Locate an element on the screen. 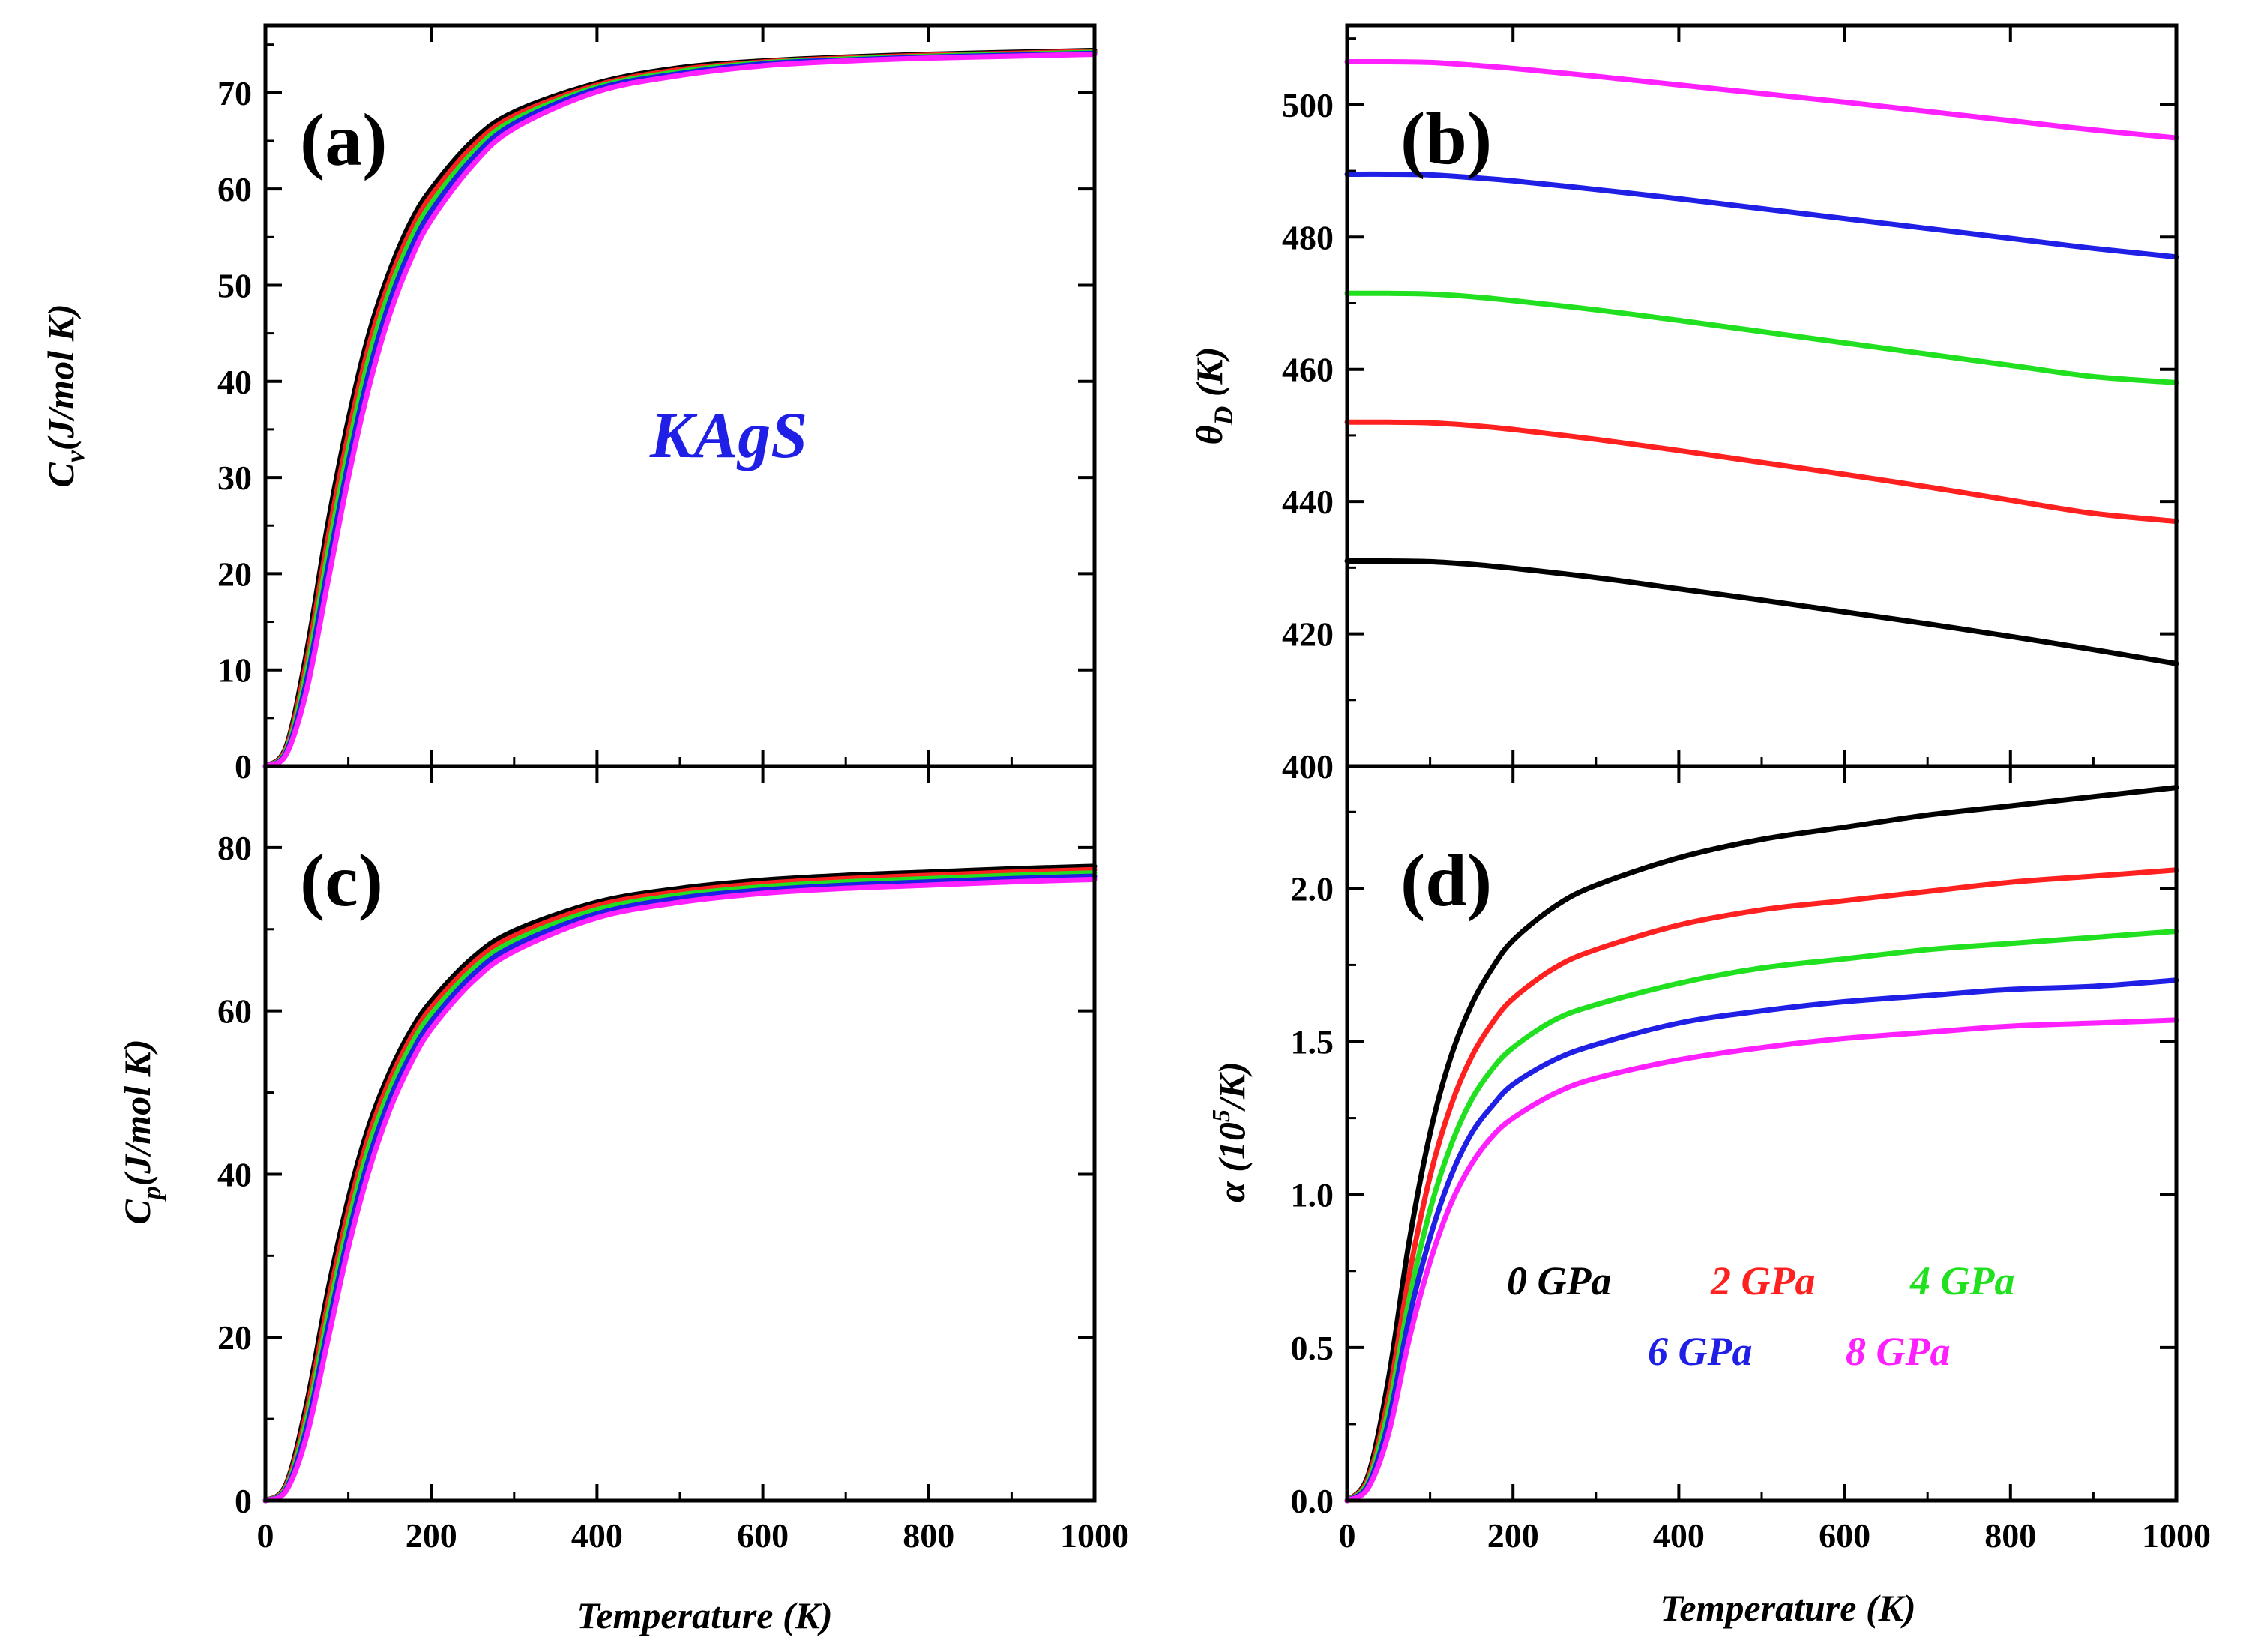 This screenshot has height=1652, width=2243. panel-label-b: (b) is located at coordinates (1446, 138).